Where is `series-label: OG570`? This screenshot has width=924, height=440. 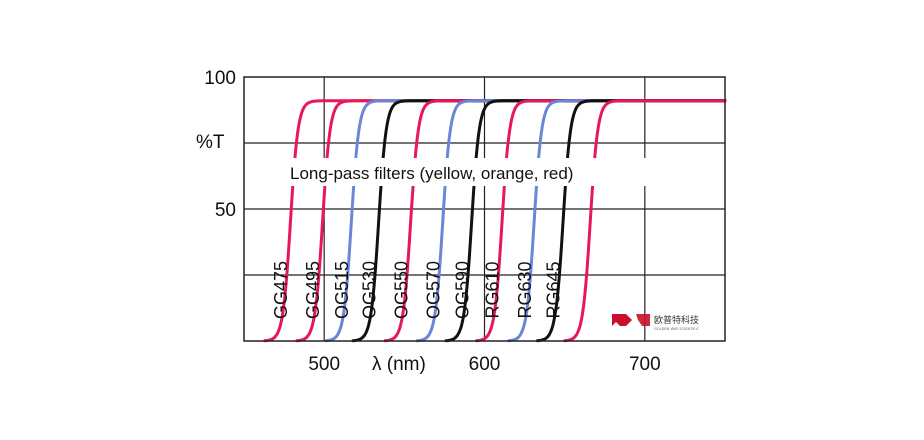 series-label: OG570 is located at coordinates (433, 290).